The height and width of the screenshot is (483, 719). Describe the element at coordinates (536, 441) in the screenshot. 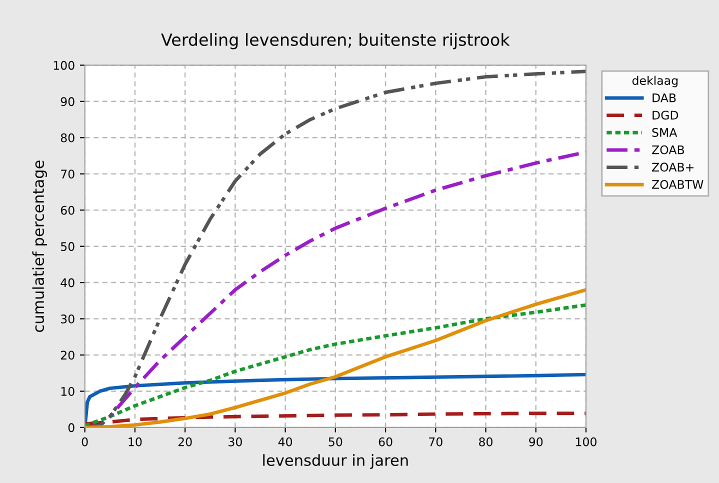

I see `x-tick-label: 90` at that location.